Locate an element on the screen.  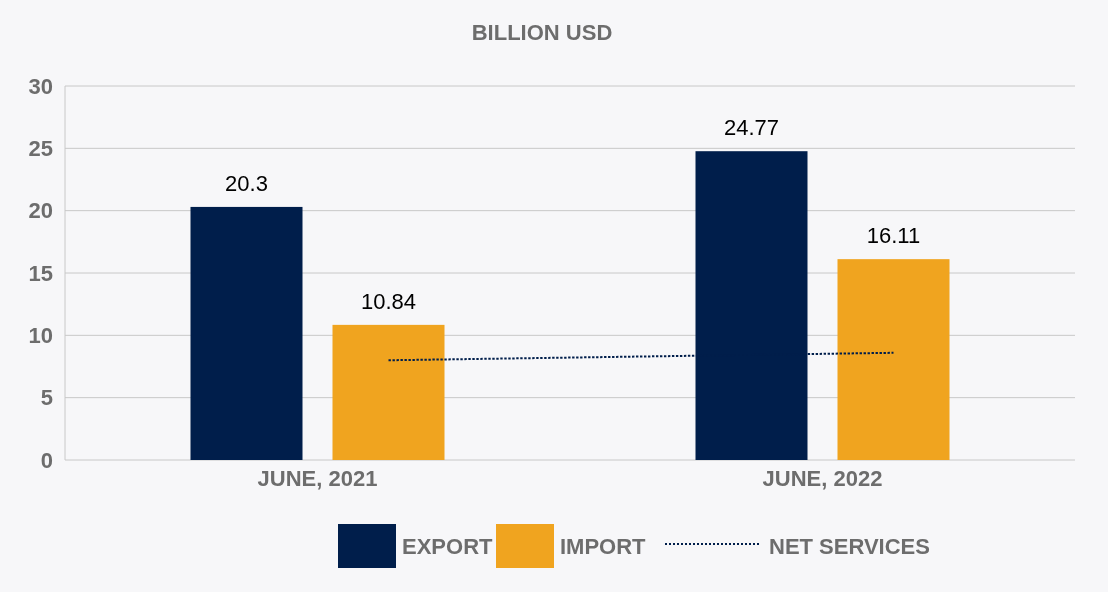
chart-title: BILLION USD is located at coordinates (542, 32).